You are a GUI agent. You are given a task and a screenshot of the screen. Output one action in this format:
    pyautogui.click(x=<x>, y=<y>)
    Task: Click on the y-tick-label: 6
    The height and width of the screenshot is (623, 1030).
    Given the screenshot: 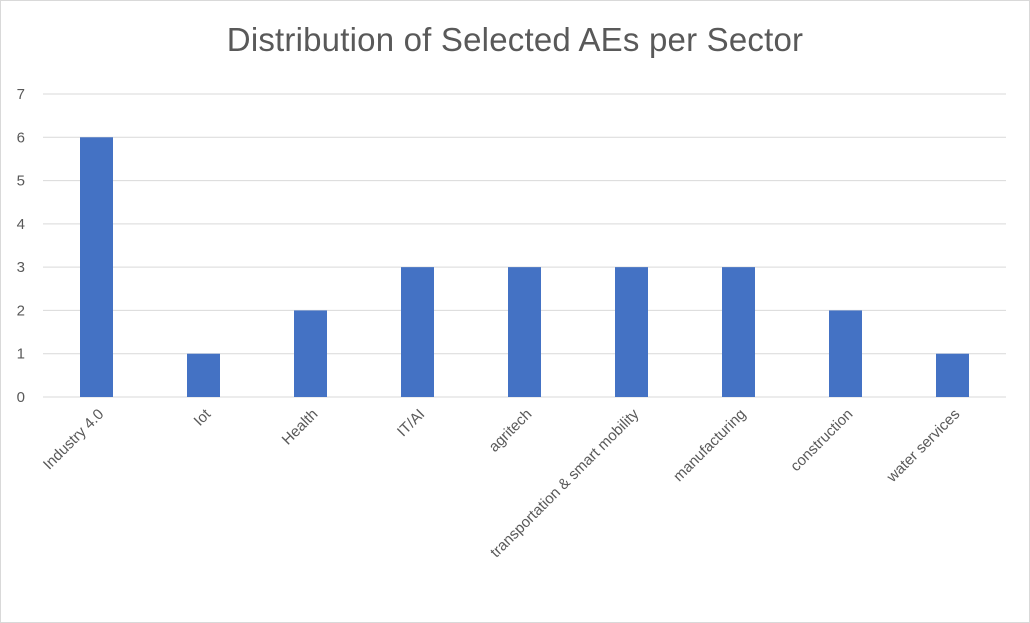 What is the action you would take?
    pyautogui.click(x=21, y=137)
    